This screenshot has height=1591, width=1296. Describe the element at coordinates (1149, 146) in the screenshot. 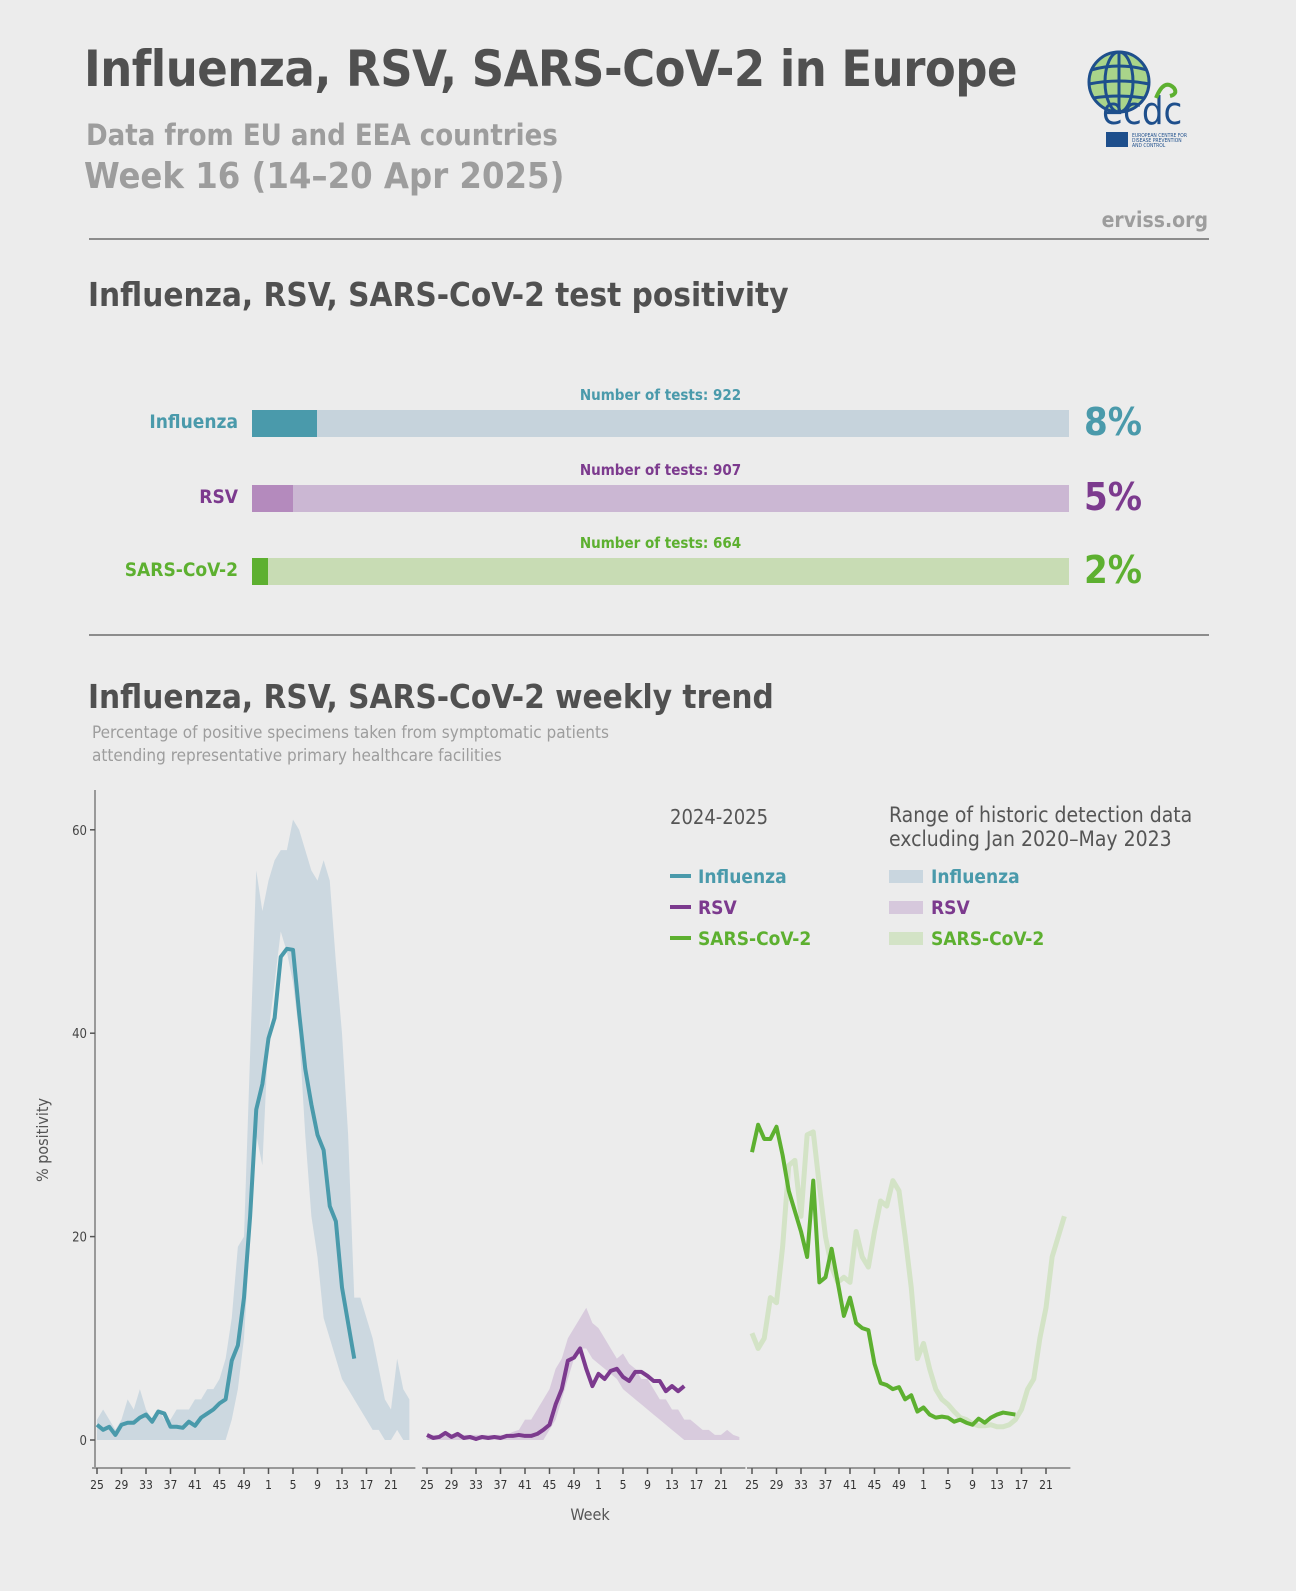

I see `svg-text: AND CONTROL` at that location.